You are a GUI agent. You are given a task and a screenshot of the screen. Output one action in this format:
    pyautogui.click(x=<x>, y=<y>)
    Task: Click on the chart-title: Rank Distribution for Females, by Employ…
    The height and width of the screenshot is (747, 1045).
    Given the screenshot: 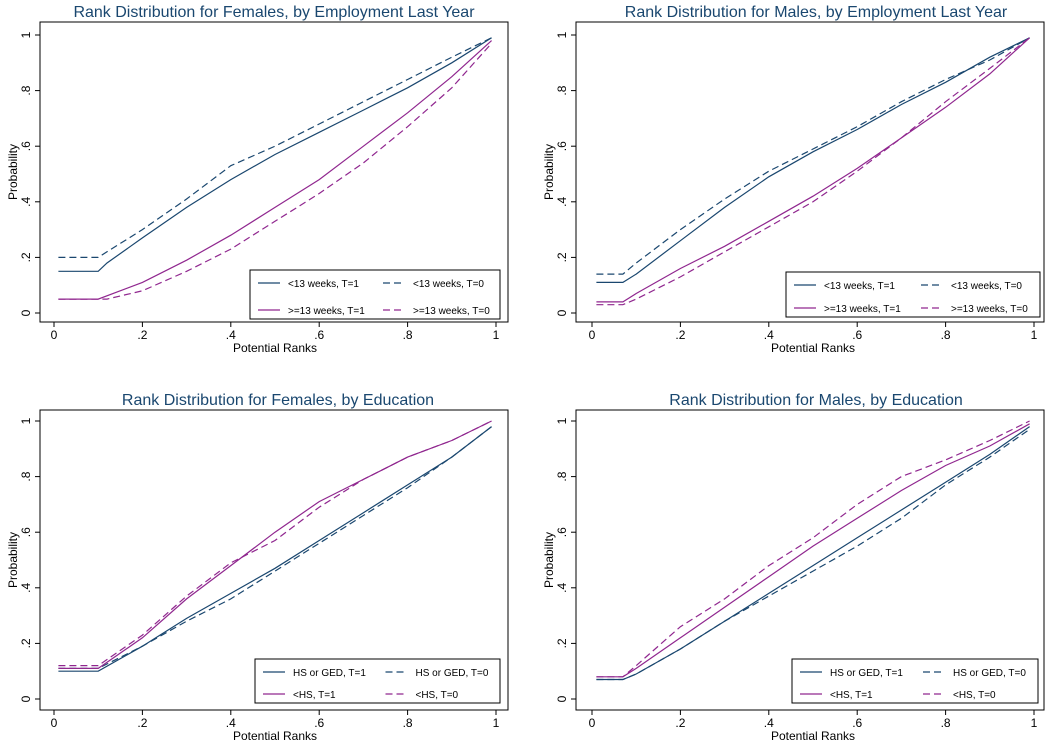 What is the action you would take?
    pyautogui.click(x=274, y=12)
    